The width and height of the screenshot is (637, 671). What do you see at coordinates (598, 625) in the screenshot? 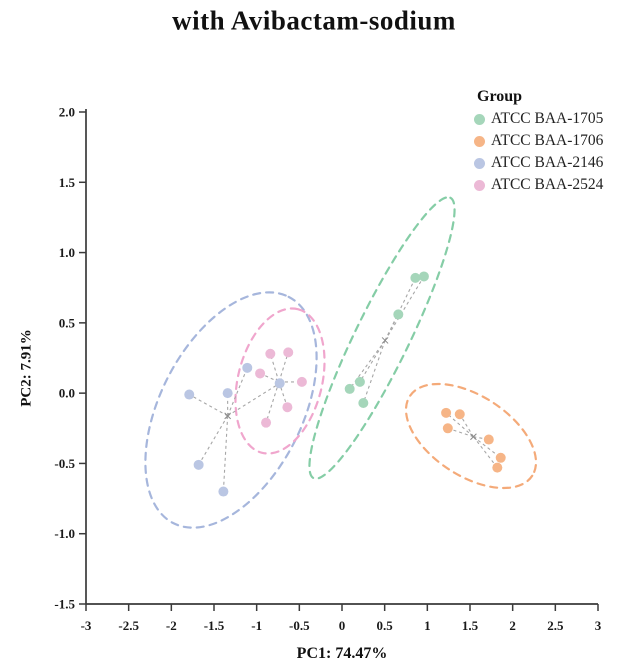
I see `x-tick-label: 3` at bounding box center [598, 625].